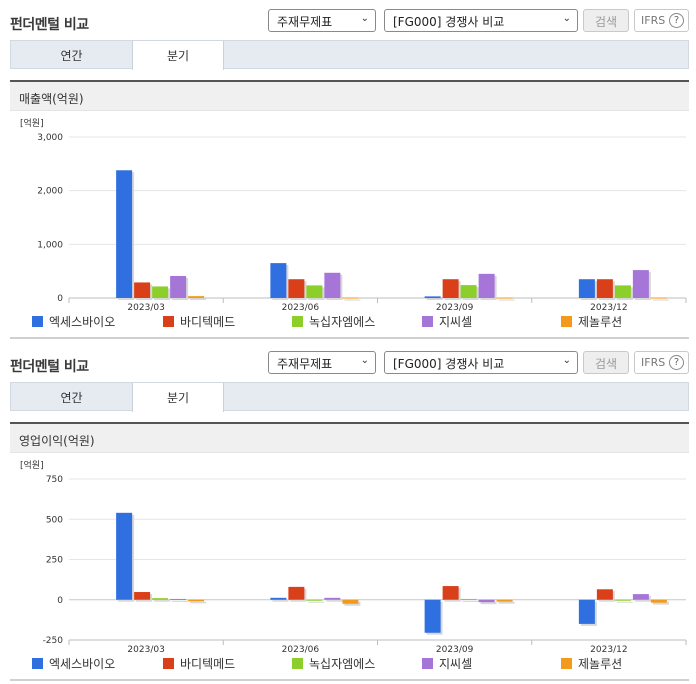 The height and width of the screenshot is (684, 696). I want to click on y-tick-label: -250, so click(53, 641).